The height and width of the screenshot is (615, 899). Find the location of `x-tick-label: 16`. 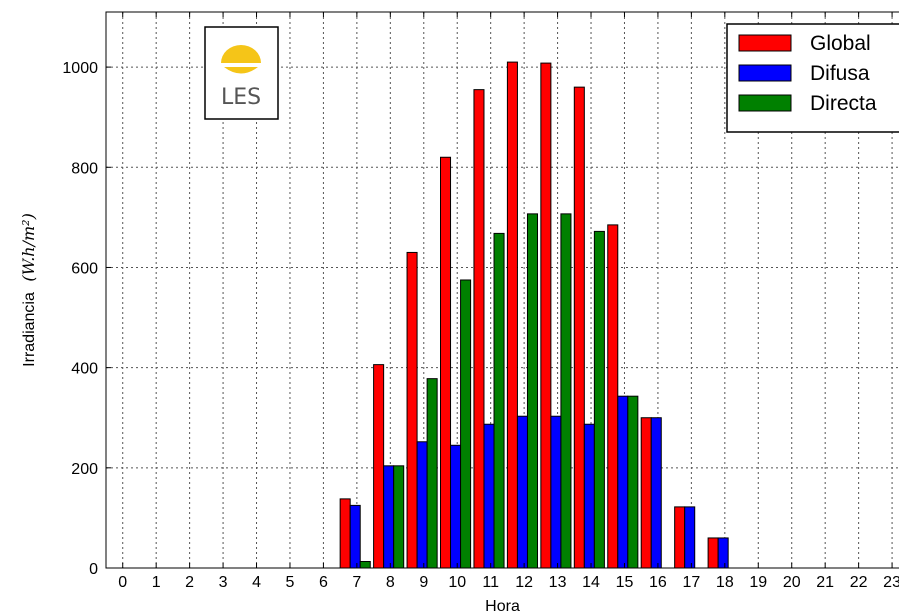

x-tick-label: 16 is located at coordinates (658, 582).